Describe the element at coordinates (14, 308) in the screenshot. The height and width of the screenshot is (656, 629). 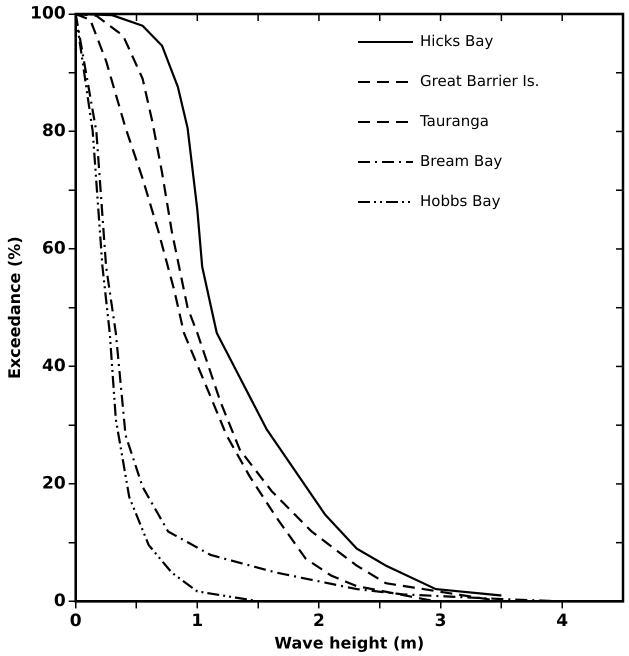
I see `y-axis-title: Exceedance (%)` at that location.